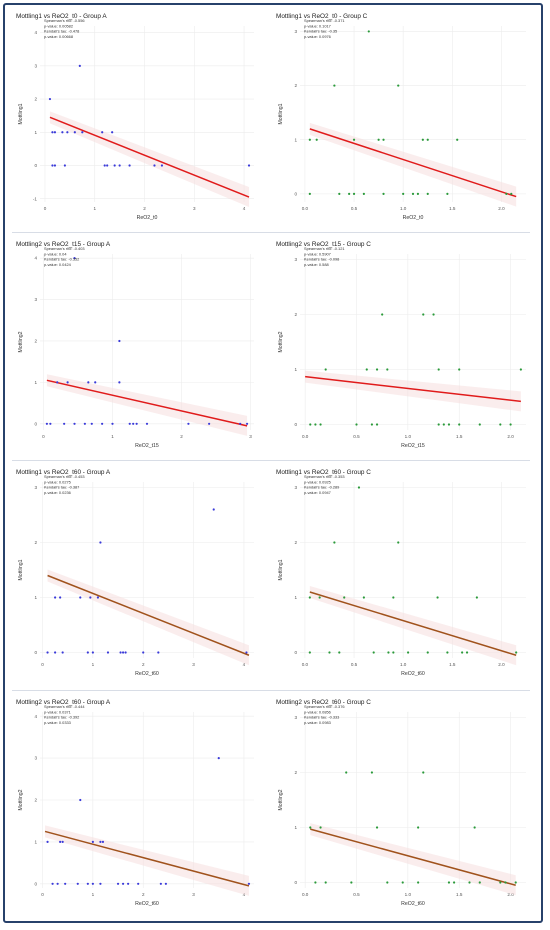  What do you see at coordinates (317, 711) in the screenshot?
I see `stat-line: p-value: 0.0856` at bounding box center [317, 711].